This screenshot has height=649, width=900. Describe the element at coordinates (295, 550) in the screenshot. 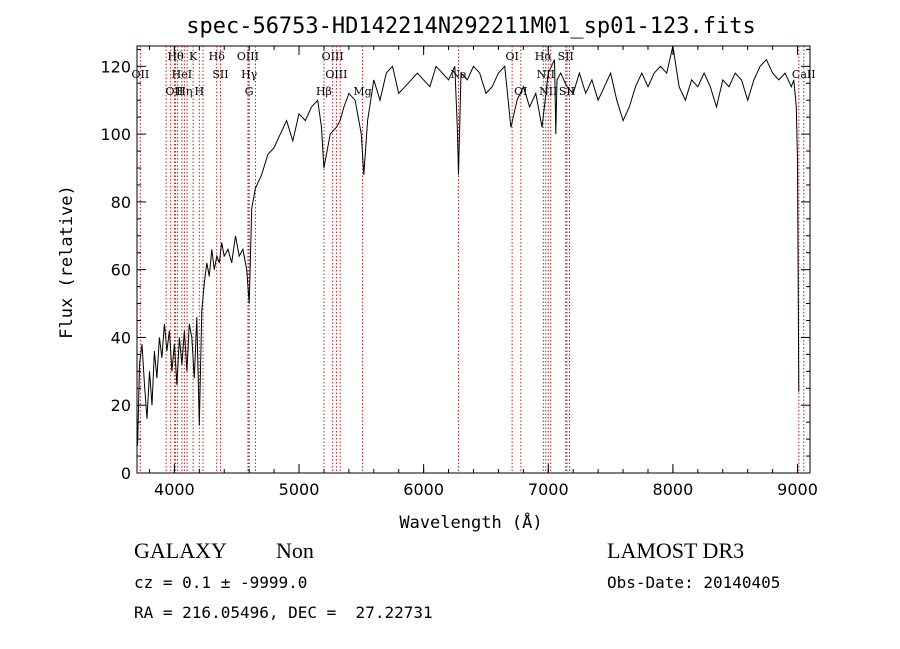

I see `object-subclass: Non` at that location.